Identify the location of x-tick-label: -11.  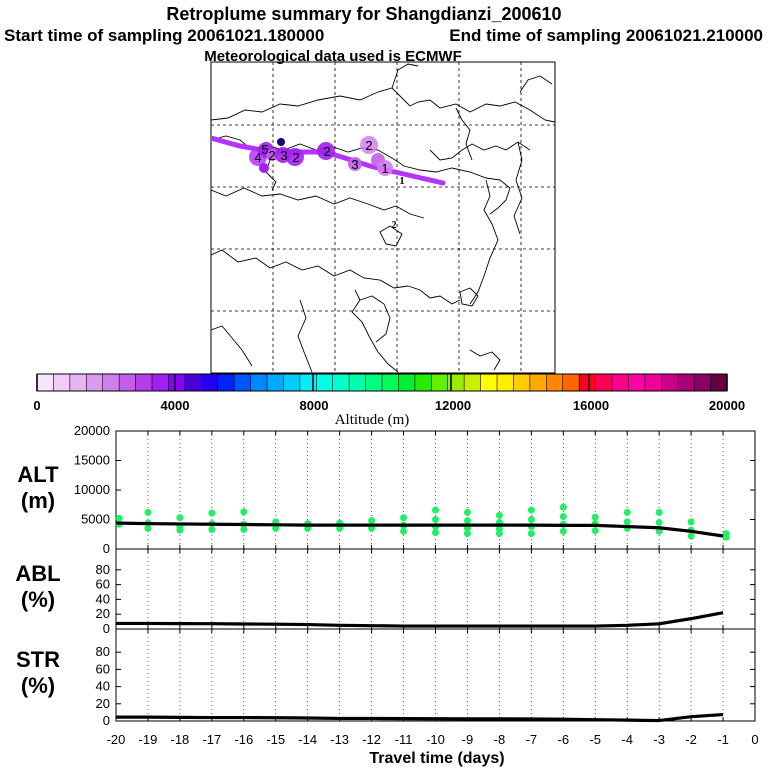
(404, 739).